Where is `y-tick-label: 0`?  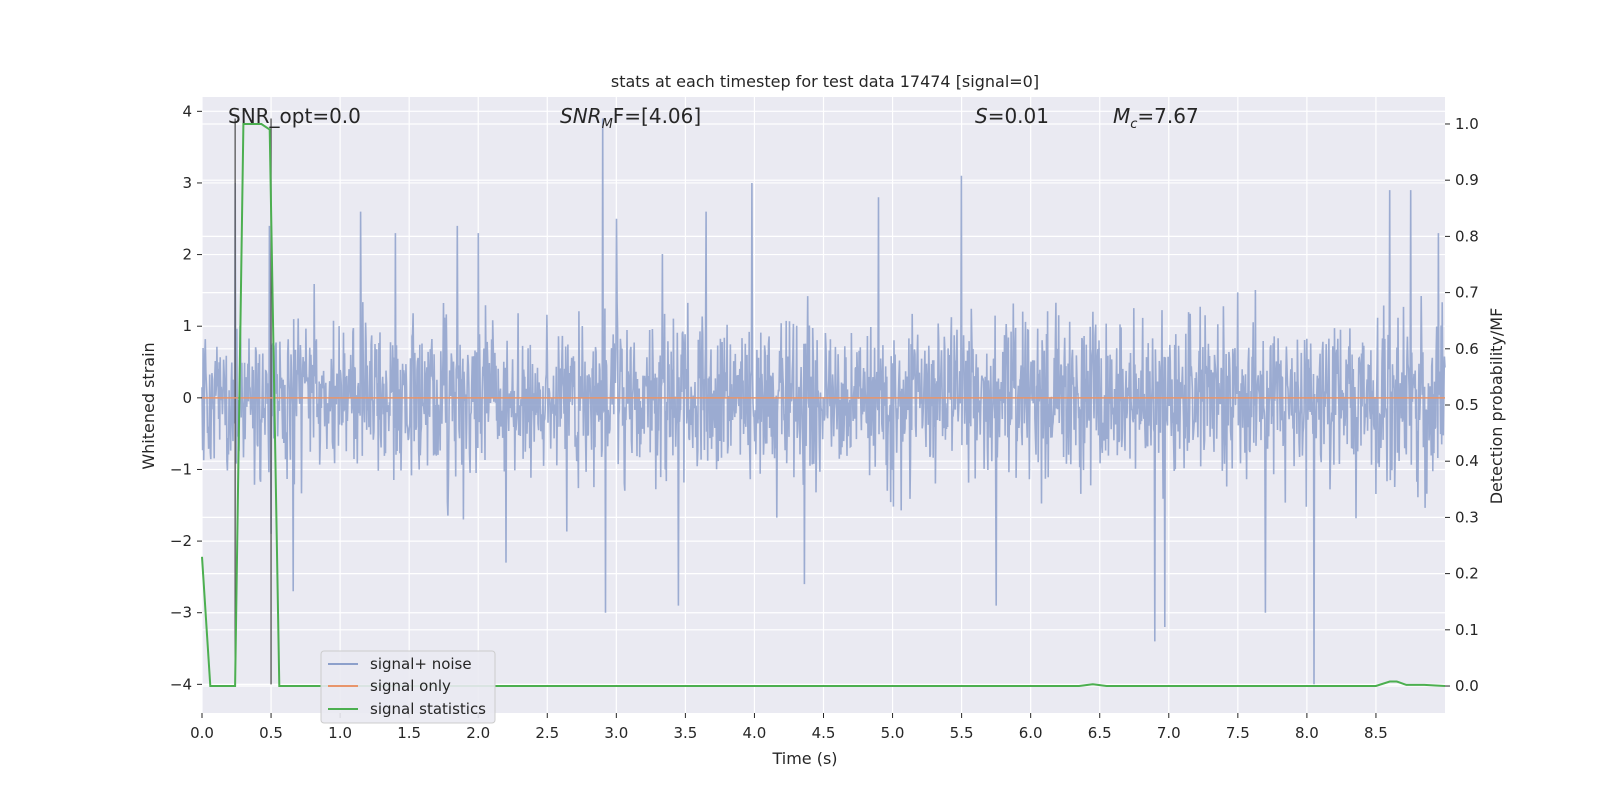 y-tick-label: 0 is located at coordinates (187, 398).